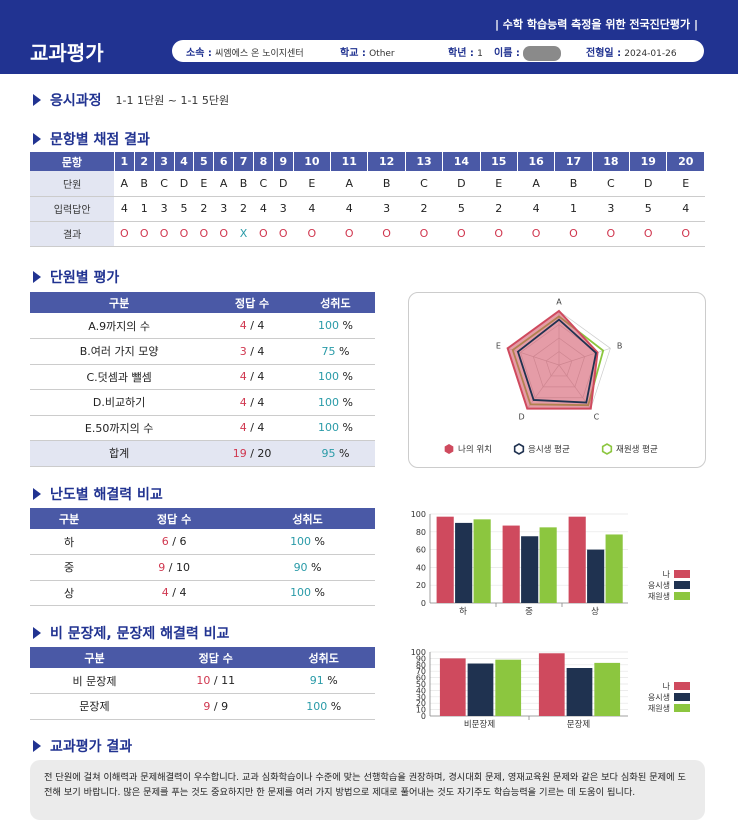 This screenshot has width=738, height=820. I want to click on y-tick-label: 80, so click(421, 532).